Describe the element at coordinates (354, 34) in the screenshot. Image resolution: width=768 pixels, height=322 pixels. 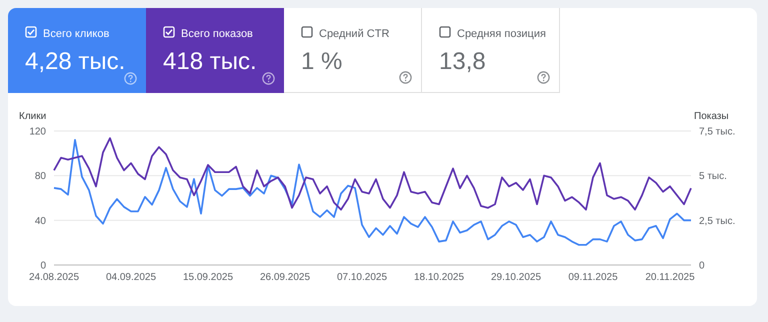
I see `text: Средний CTR` at that location.